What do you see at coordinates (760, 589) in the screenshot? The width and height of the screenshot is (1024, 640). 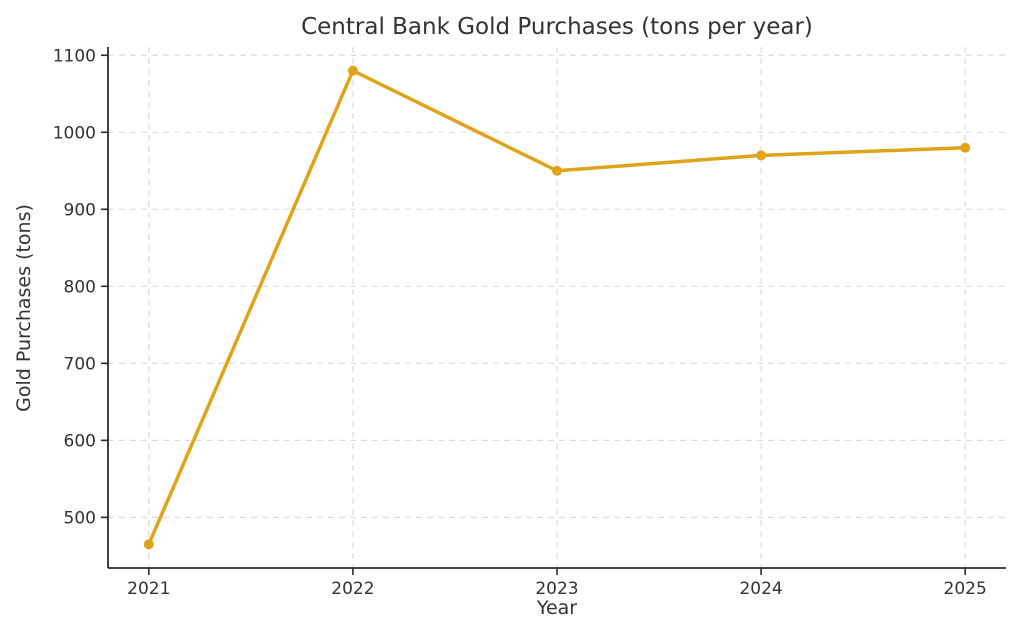 I see `x-tick-label: 2024` at bounding box center [760, 589].